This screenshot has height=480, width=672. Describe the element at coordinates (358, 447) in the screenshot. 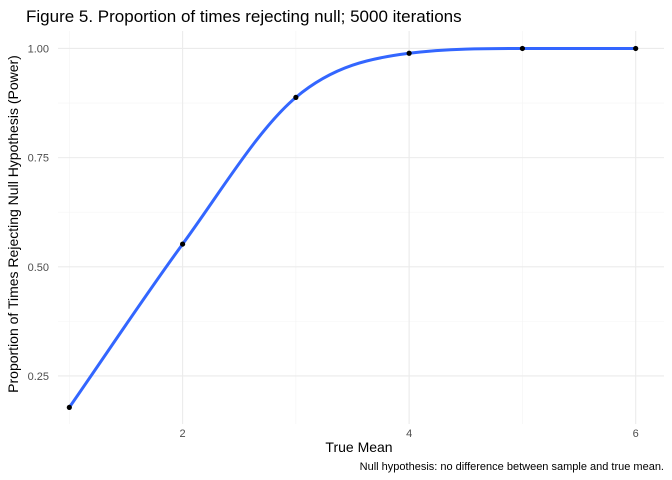

I see `x-axis-label: True Mean` at that location.